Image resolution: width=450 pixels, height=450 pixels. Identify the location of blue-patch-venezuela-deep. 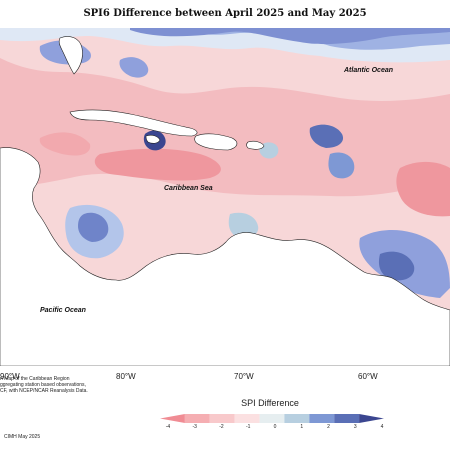
(396, 266).